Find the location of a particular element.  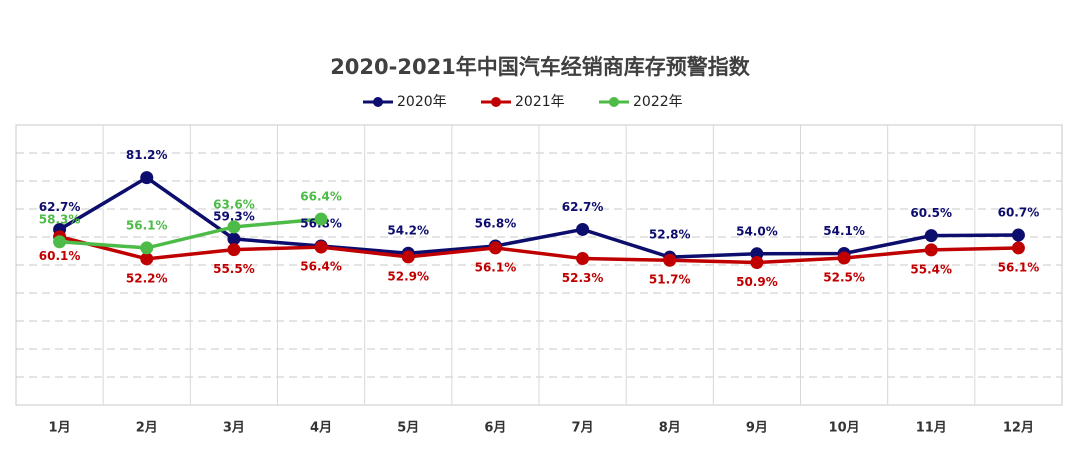

data-label: 66.4% is located at coordinates (321, 197).